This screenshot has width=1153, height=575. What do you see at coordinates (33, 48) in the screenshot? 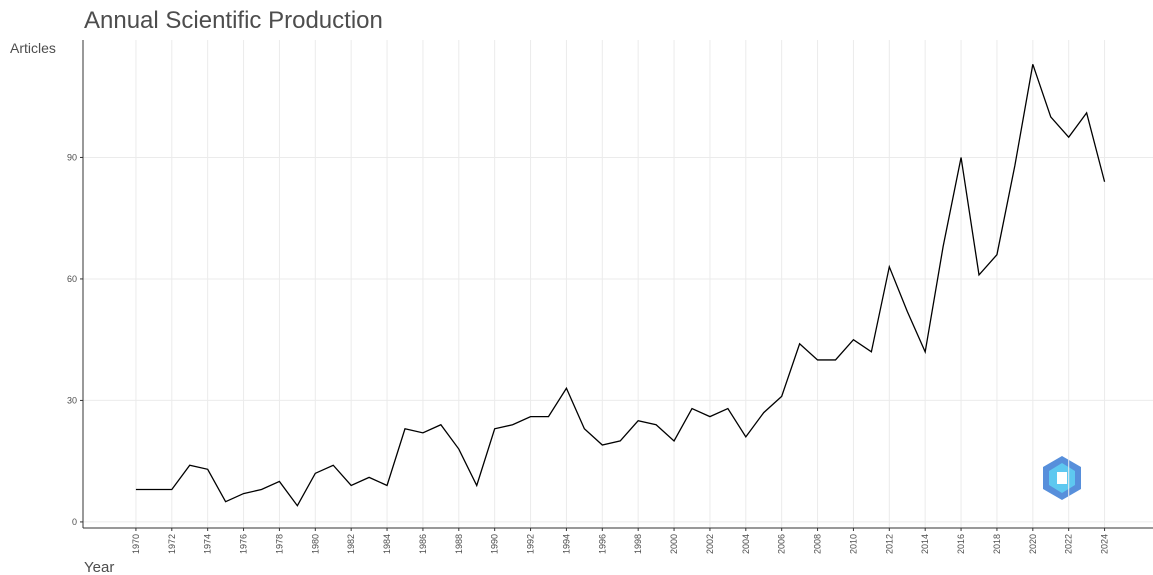
I see `y-axis-label: Articles` at bounding box center [33, 48].